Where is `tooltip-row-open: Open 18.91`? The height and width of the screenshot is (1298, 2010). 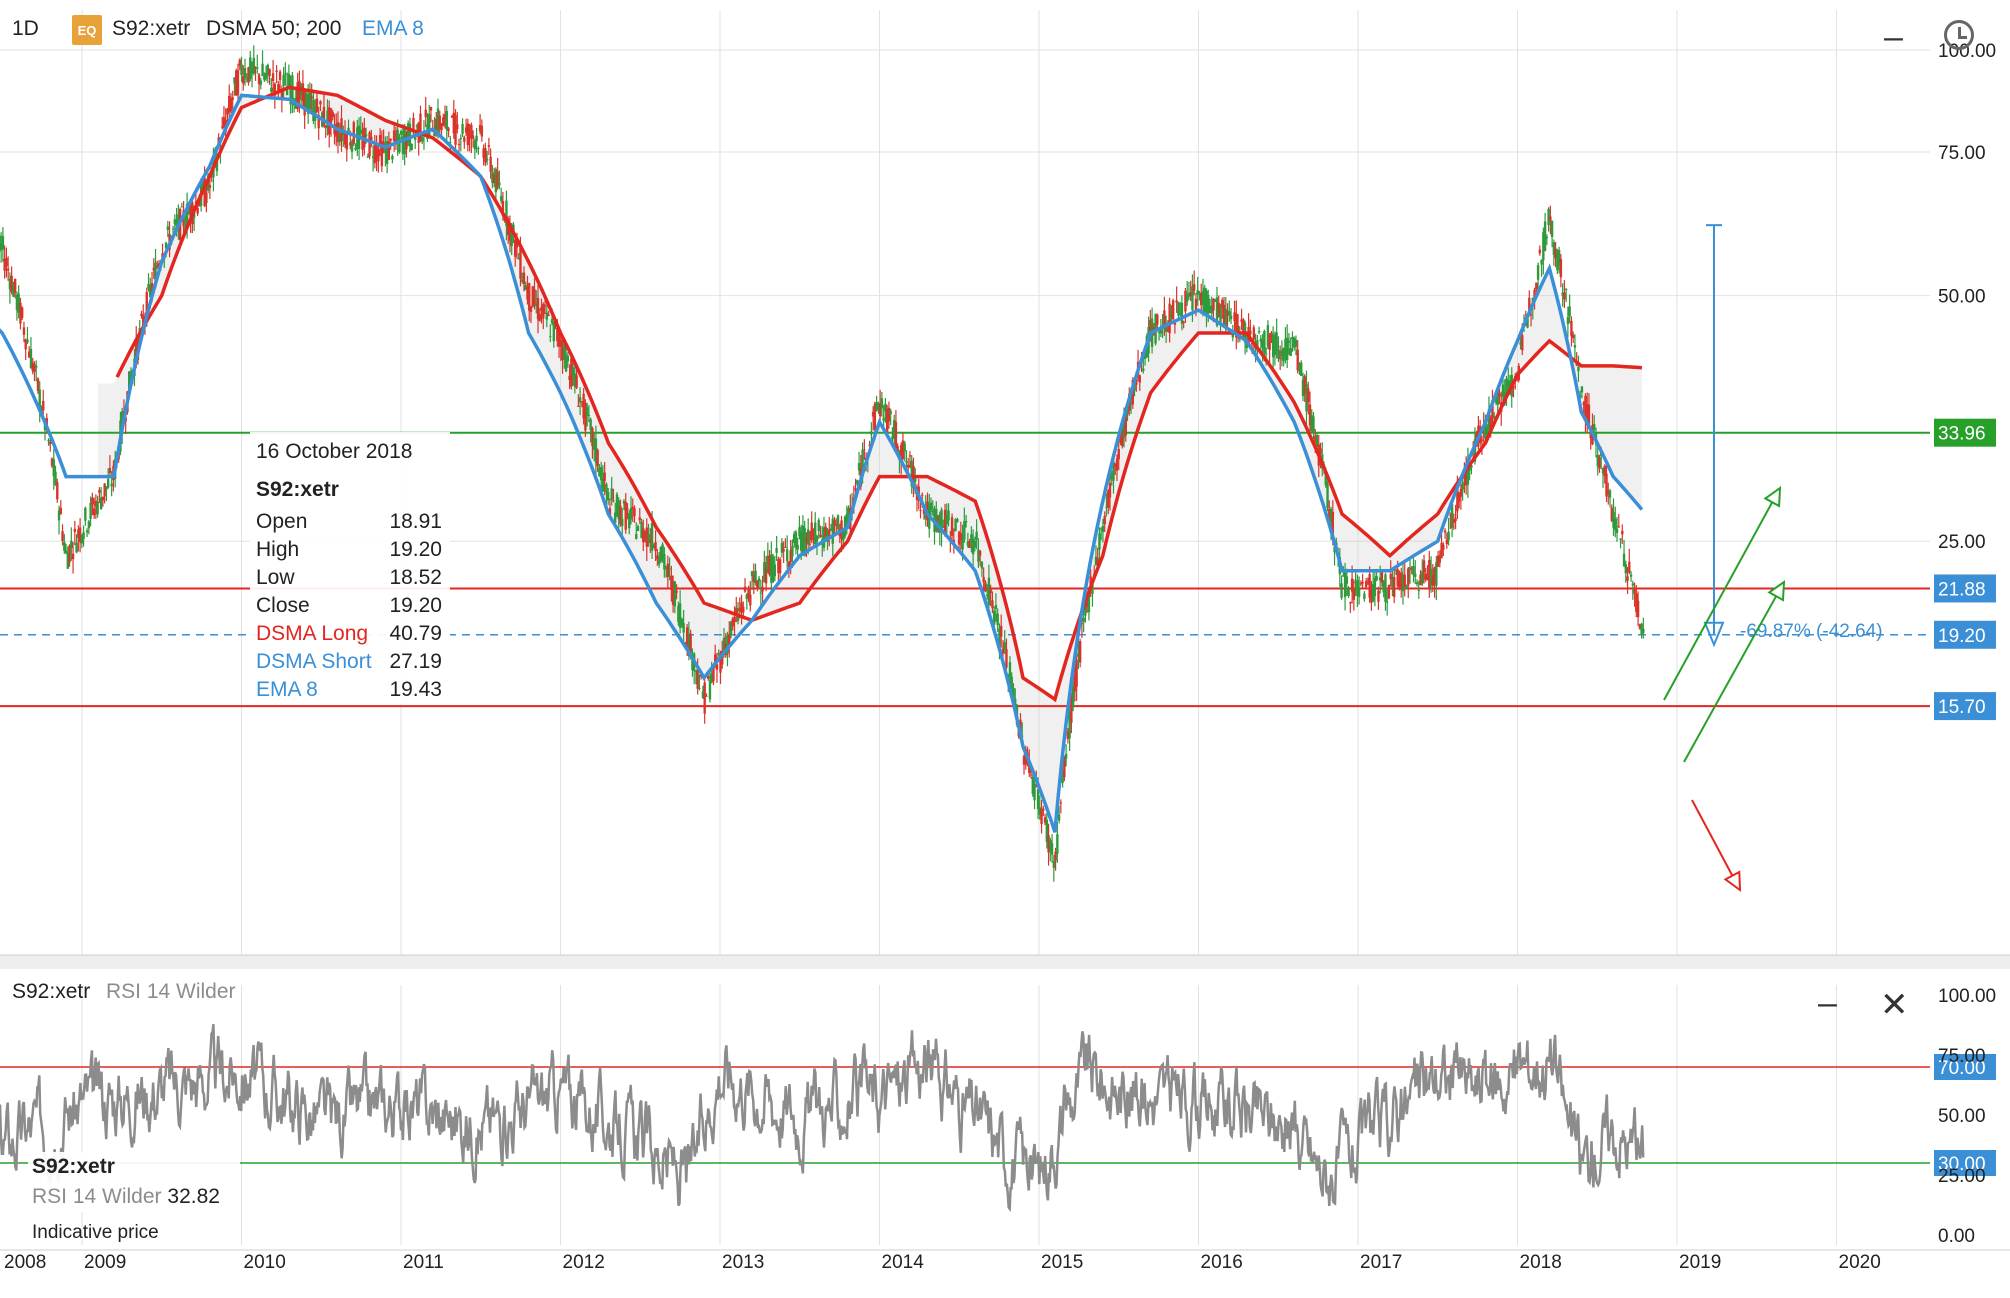
tooltip-row-open: Open 18.91 is located at coordinates (349, 521).